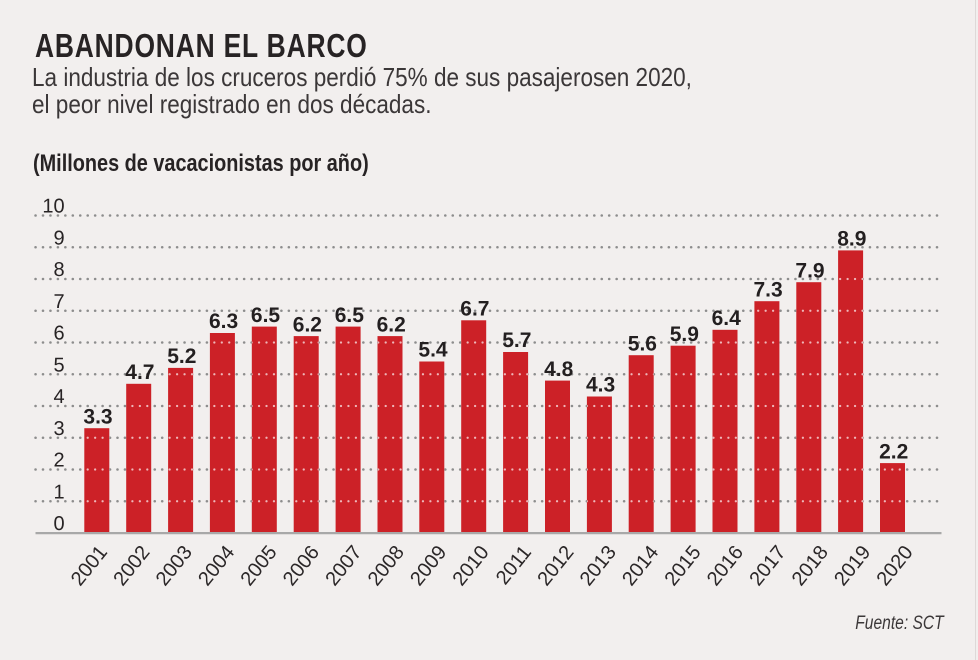  What do you see at coordinates (58, 238) in the screenshot?
I see `svg-text: 9` at bounding box center [58, 238].